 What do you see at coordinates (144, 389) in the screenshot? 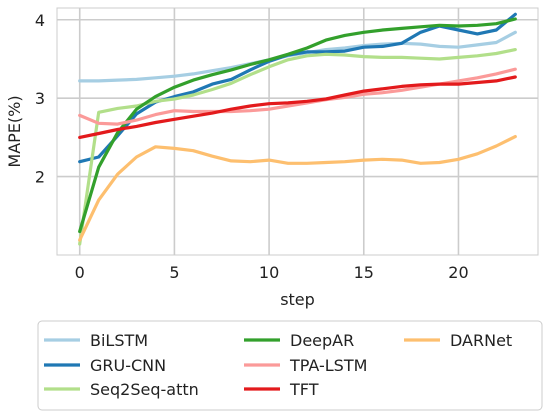
I see `legend-label-seq2seq-attn: Seq2Seq-attn` at bounding box center [144, 389].